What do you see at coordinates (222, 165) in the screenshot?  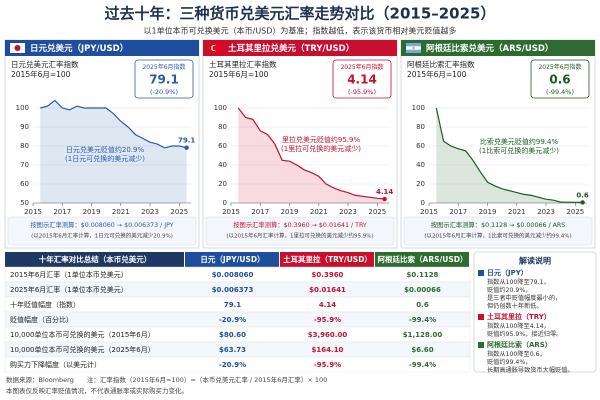 I see `y-tick-label: 40` at bounding box center [222, 165].